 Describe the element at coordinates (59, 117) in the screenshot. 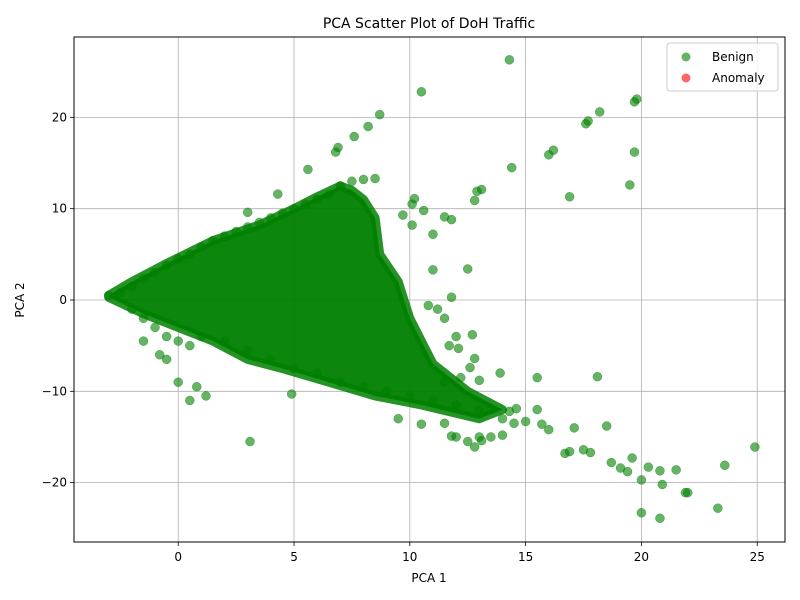

I see `y-tick-label: 20` at that location.